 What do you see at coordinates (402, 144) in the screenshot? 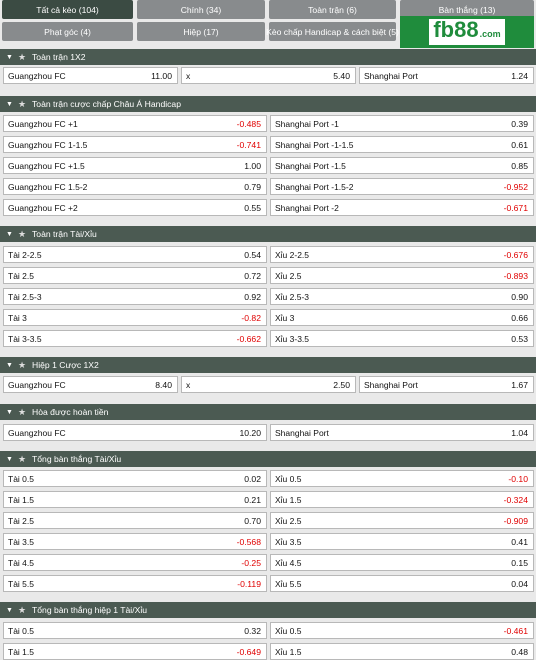
I see `odds-cell-right: Shanghai Port -1-1.5 0.61` at bounding box center [402, 144].